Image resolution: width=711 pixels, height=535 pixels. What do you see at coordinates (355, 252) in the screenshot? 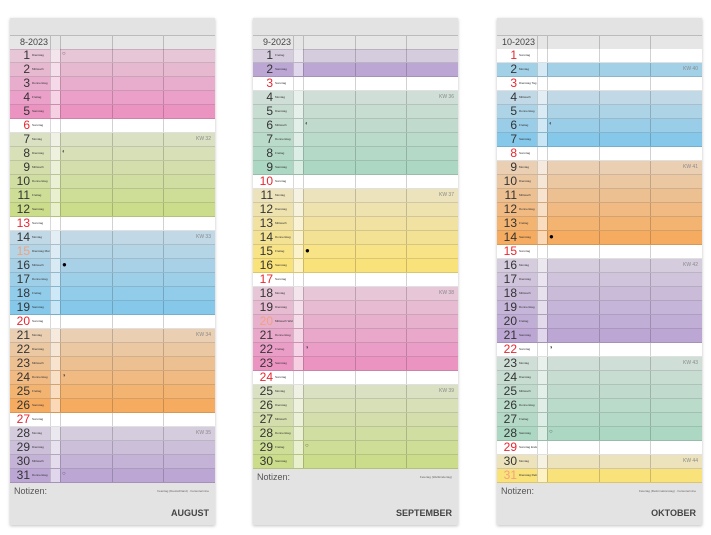
I see `day-row: 15 Freitag ●` at bounding box center [355, 252].